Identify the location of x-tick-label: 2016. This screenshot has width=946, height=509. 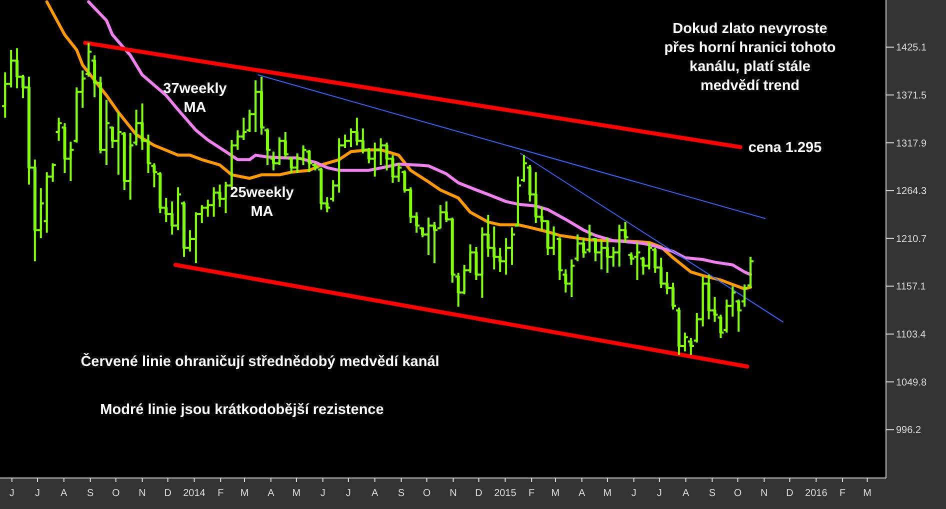
(816, 493).